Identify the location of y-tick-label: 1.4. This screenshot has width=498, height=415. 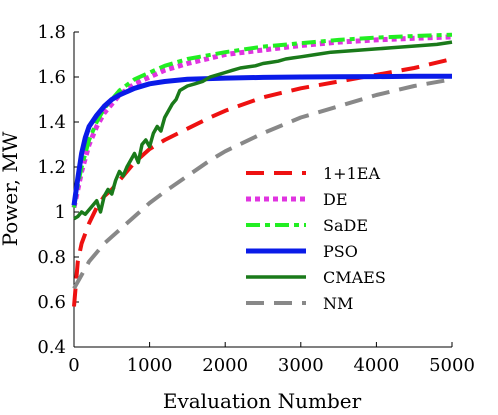
(51, 122).